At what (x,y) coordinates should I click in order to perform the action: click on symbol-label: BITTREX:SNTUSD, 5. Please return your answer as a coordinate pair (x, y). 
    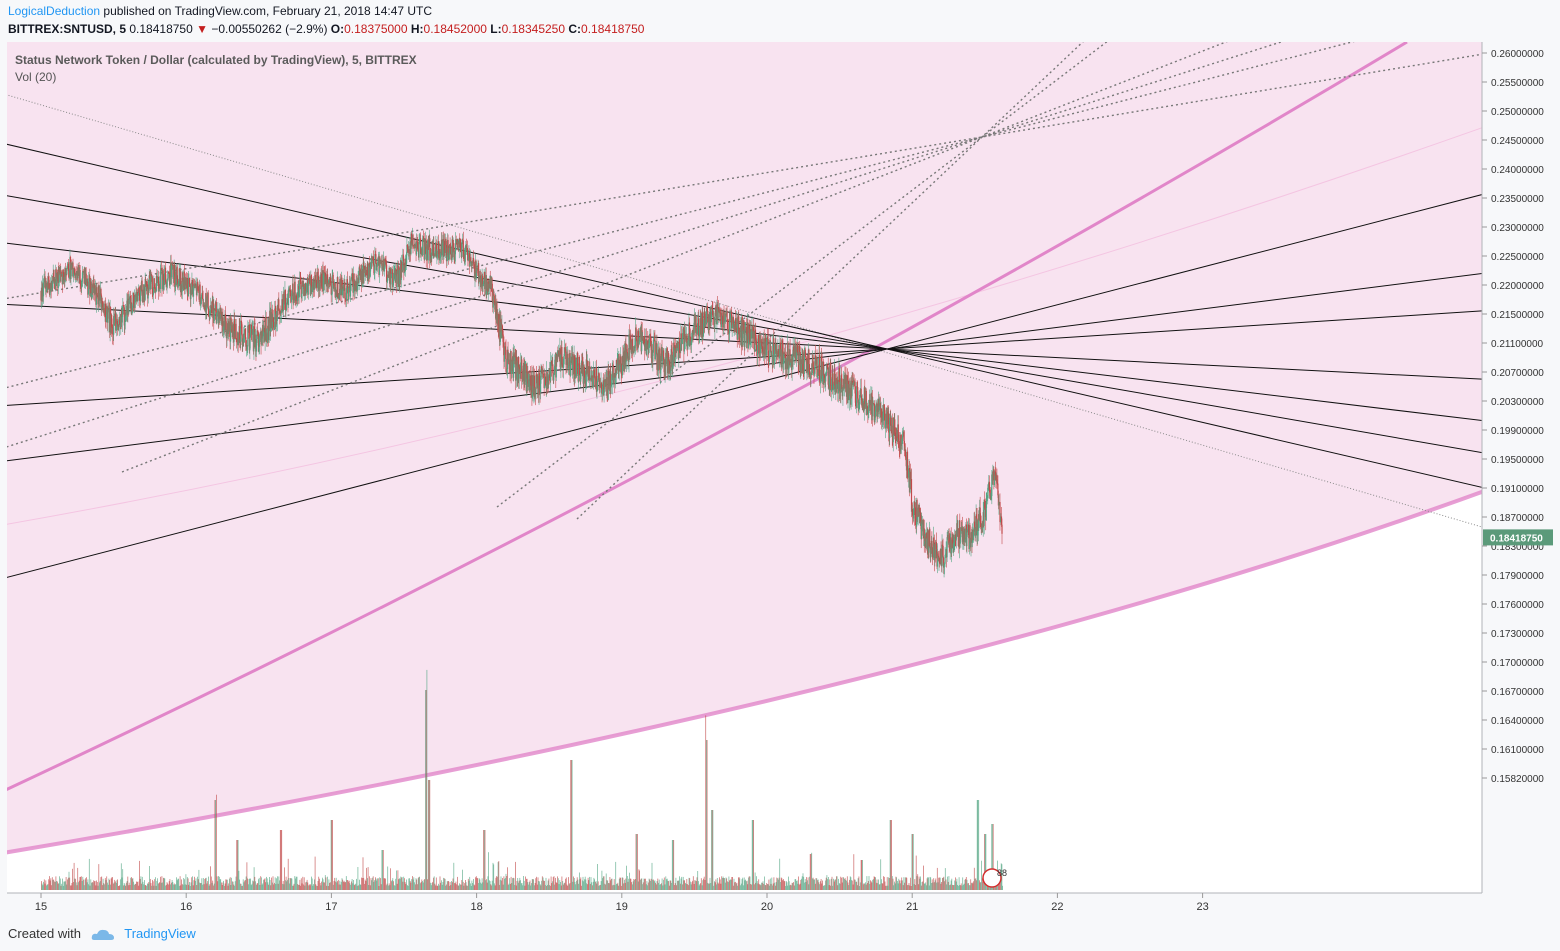
    Looking at the image, I should click on (67, 29).